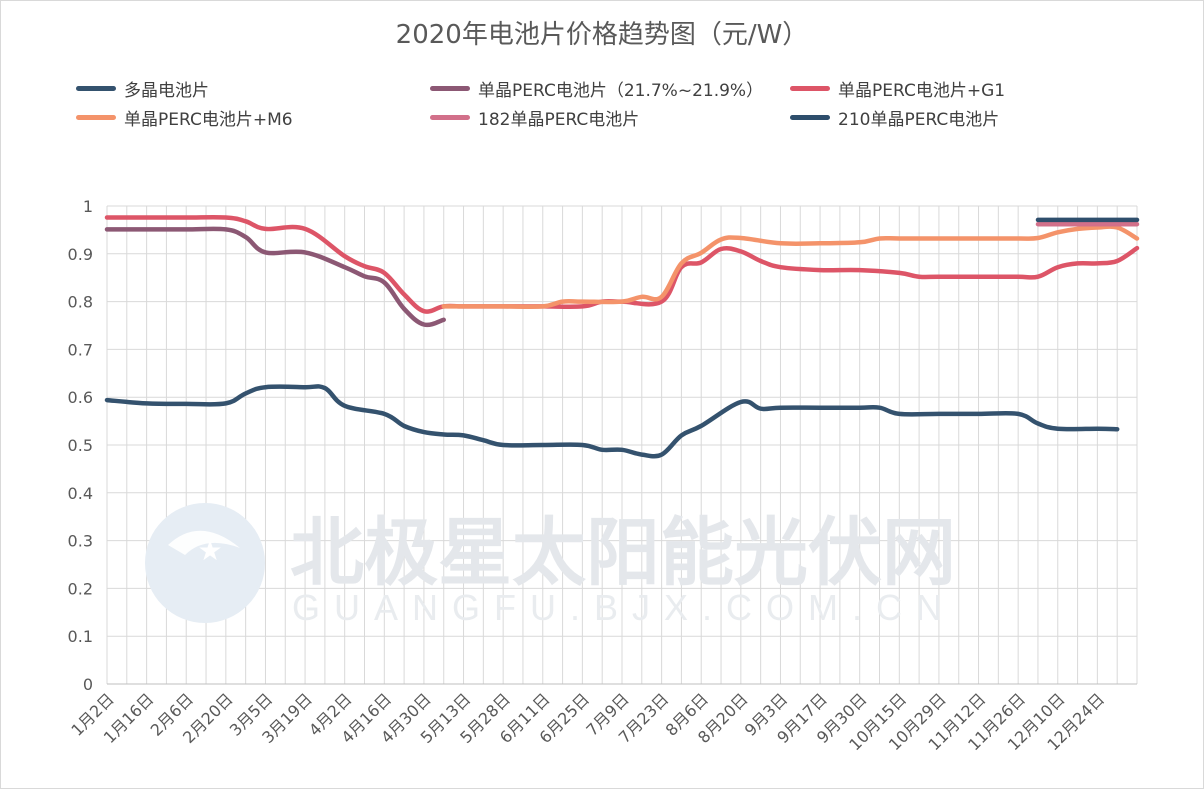 The width and height of the screenshot is (1204, 802). I want to click on legend-item-mono-perc-m6: 单晶PERC电池片+M6, so click(184, 117).